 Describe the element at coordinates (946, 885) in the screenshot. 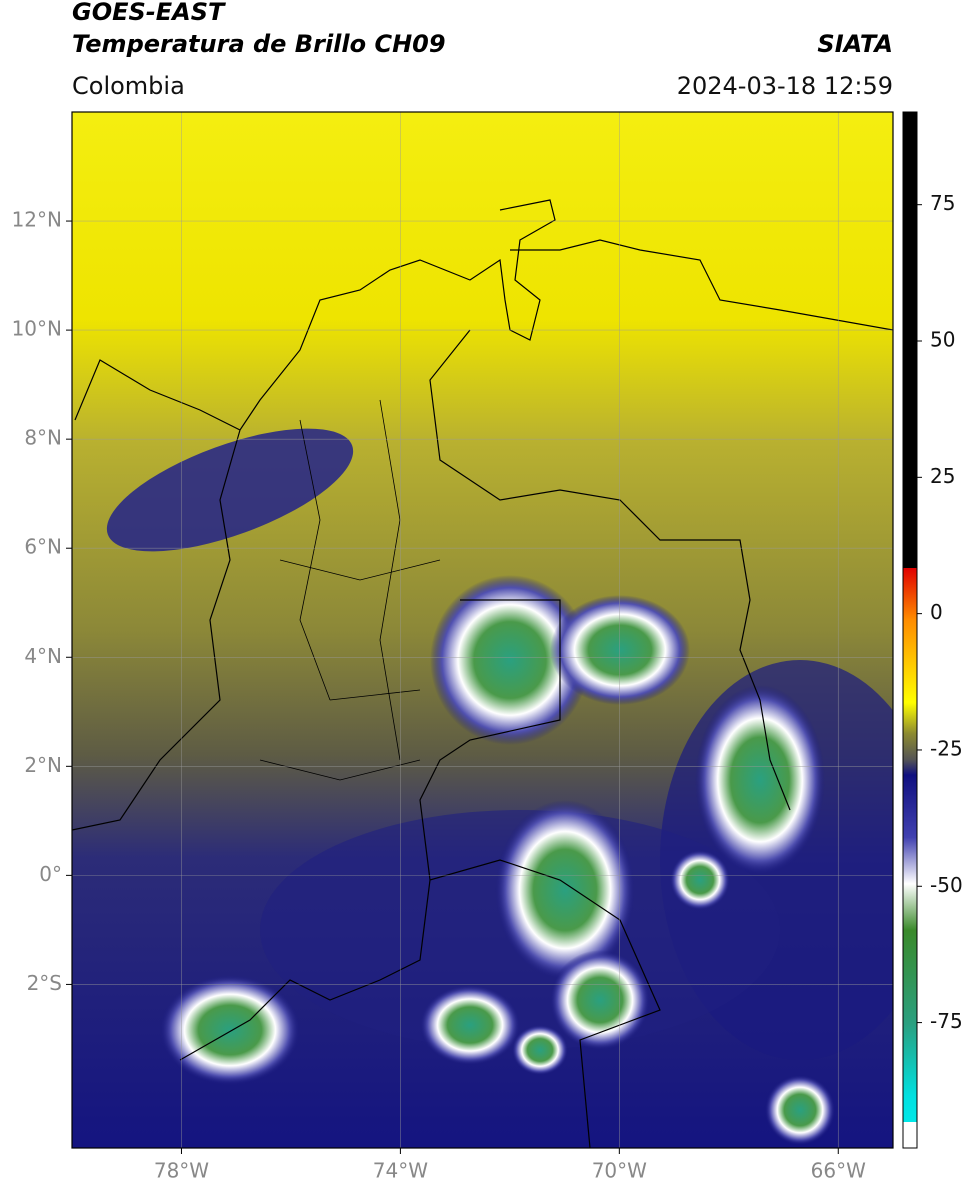

I see `colorbar-tick-label: -50` at that location.